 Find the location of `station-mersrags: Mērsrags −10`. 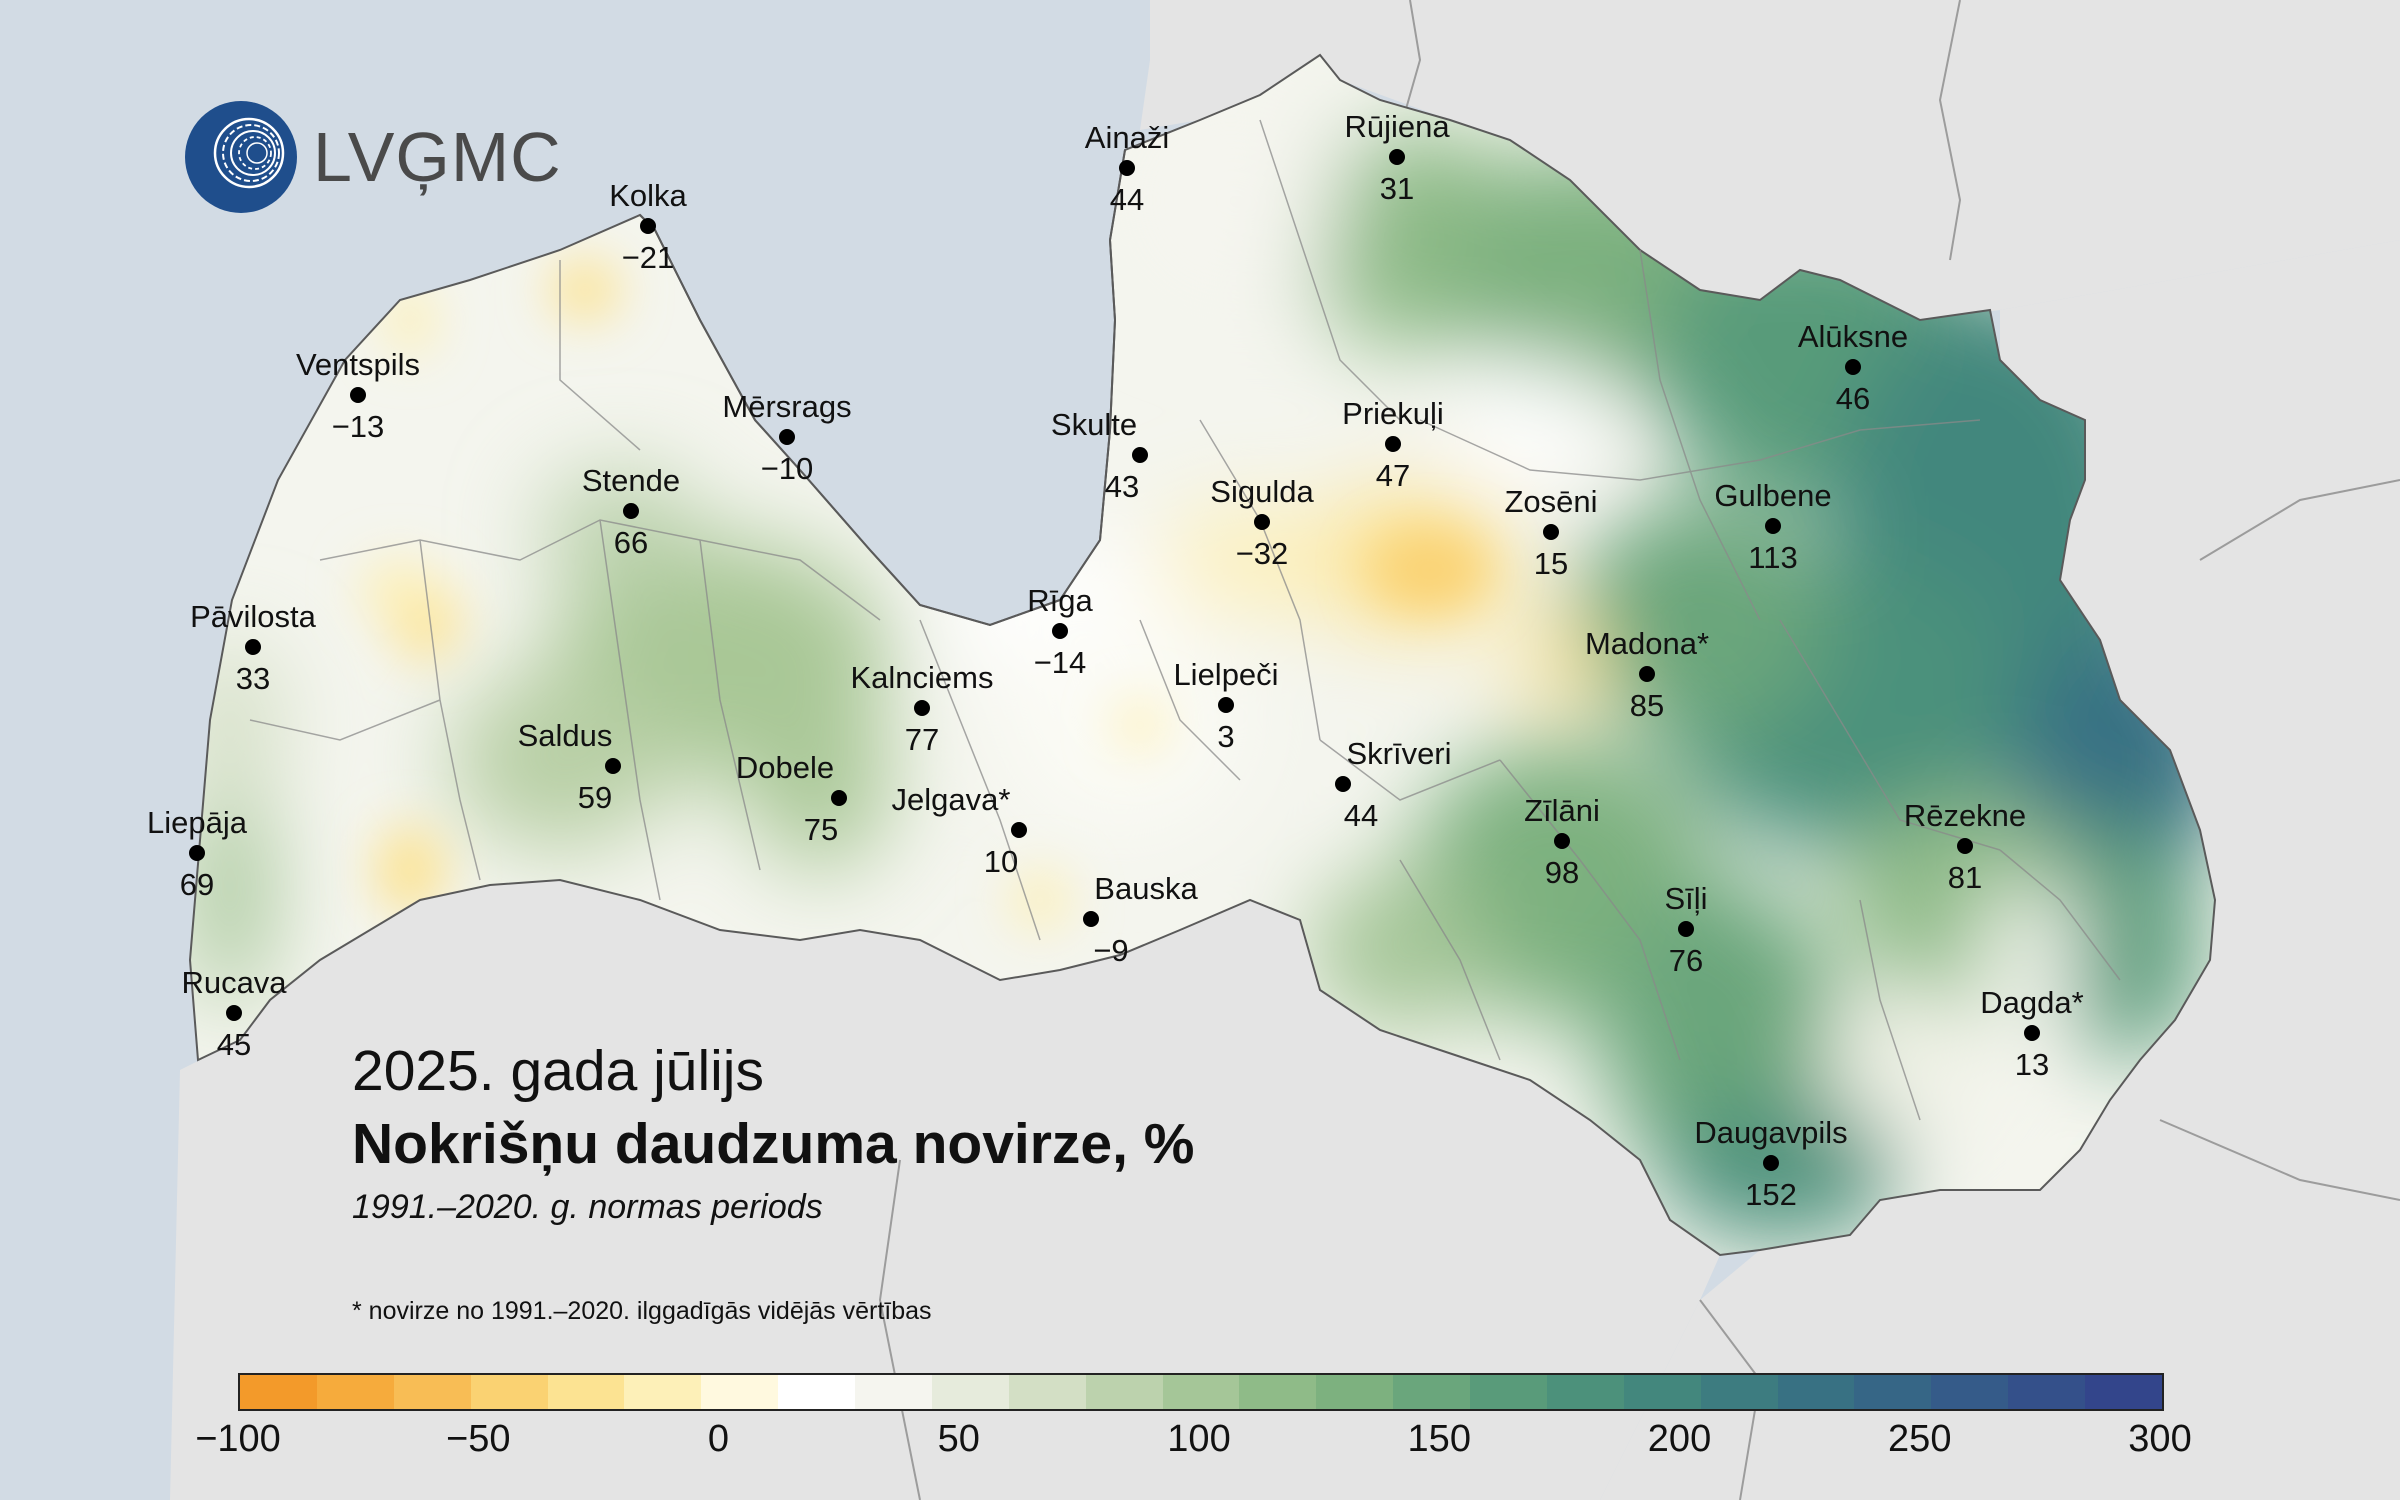

station-mersrags: Mērsrags −10 is located at coordinates (786, 437).